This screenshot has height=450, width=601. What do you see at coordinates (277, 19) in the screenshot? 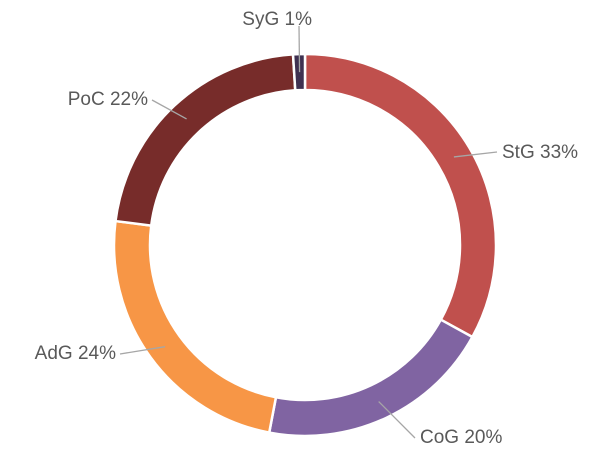
I see `data-label: SyG 1%` at bounding box center [277, 19].